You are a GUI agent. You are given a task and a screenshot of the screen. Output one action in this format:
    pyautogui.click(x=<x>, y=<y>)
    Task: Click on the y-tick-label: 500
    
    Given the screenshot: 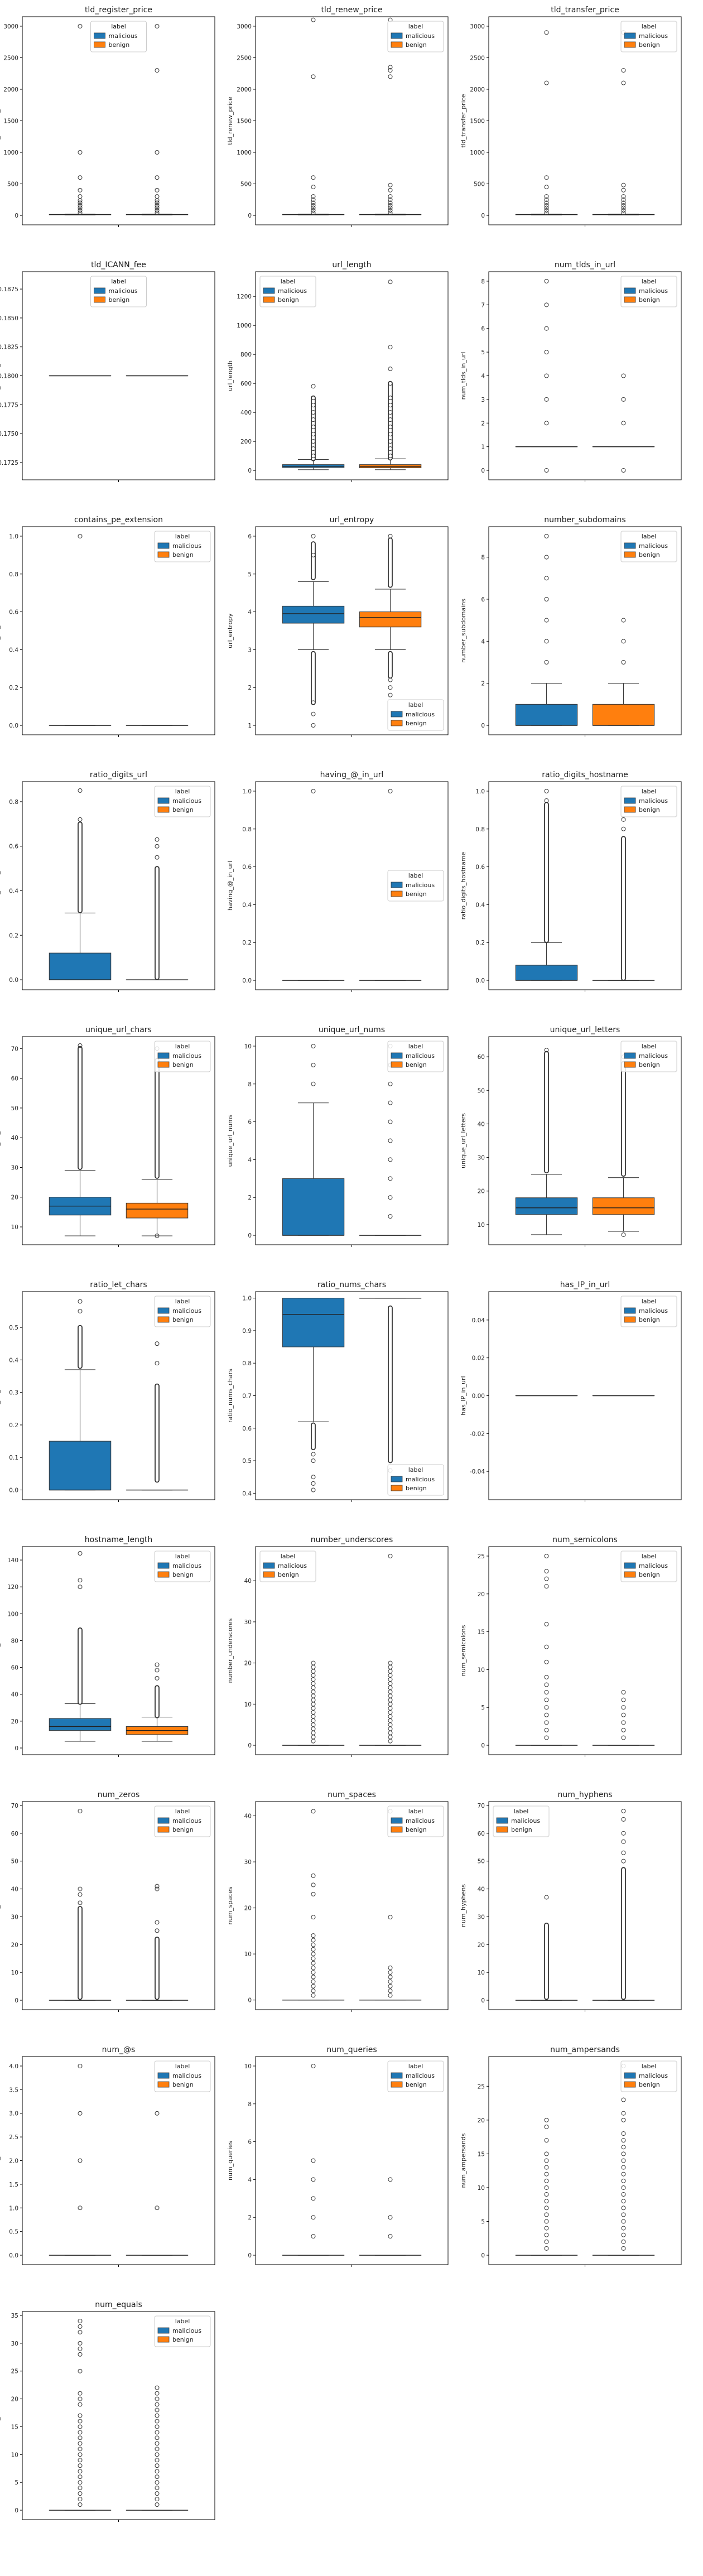 What is the action you would take?
    pyautogui.click(x=479, y=185)
    